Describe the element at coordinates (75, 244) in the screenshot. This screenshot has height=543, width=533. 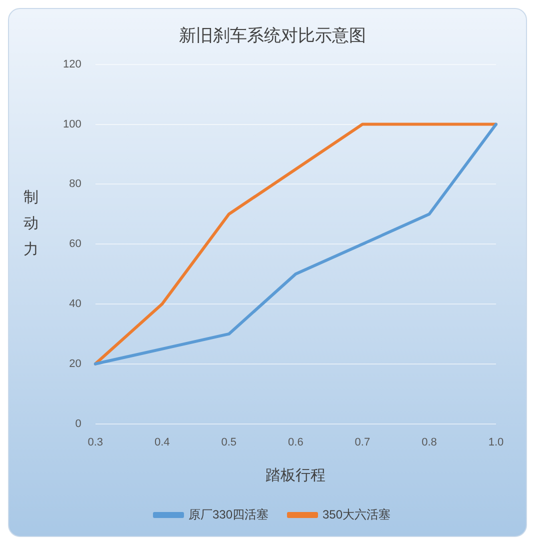
I see `y-tick-label: 60` at that location.